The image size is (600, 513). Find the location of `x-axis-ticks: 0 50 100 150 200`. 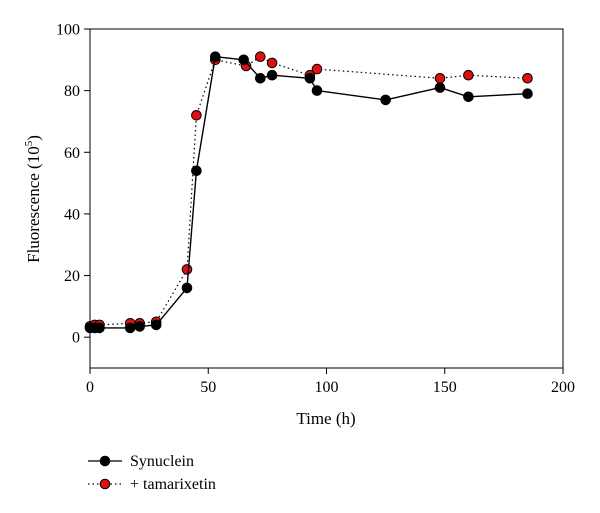

x-axis-ticks: 0 50 100 150 200 is located at coordinates (330, 382).